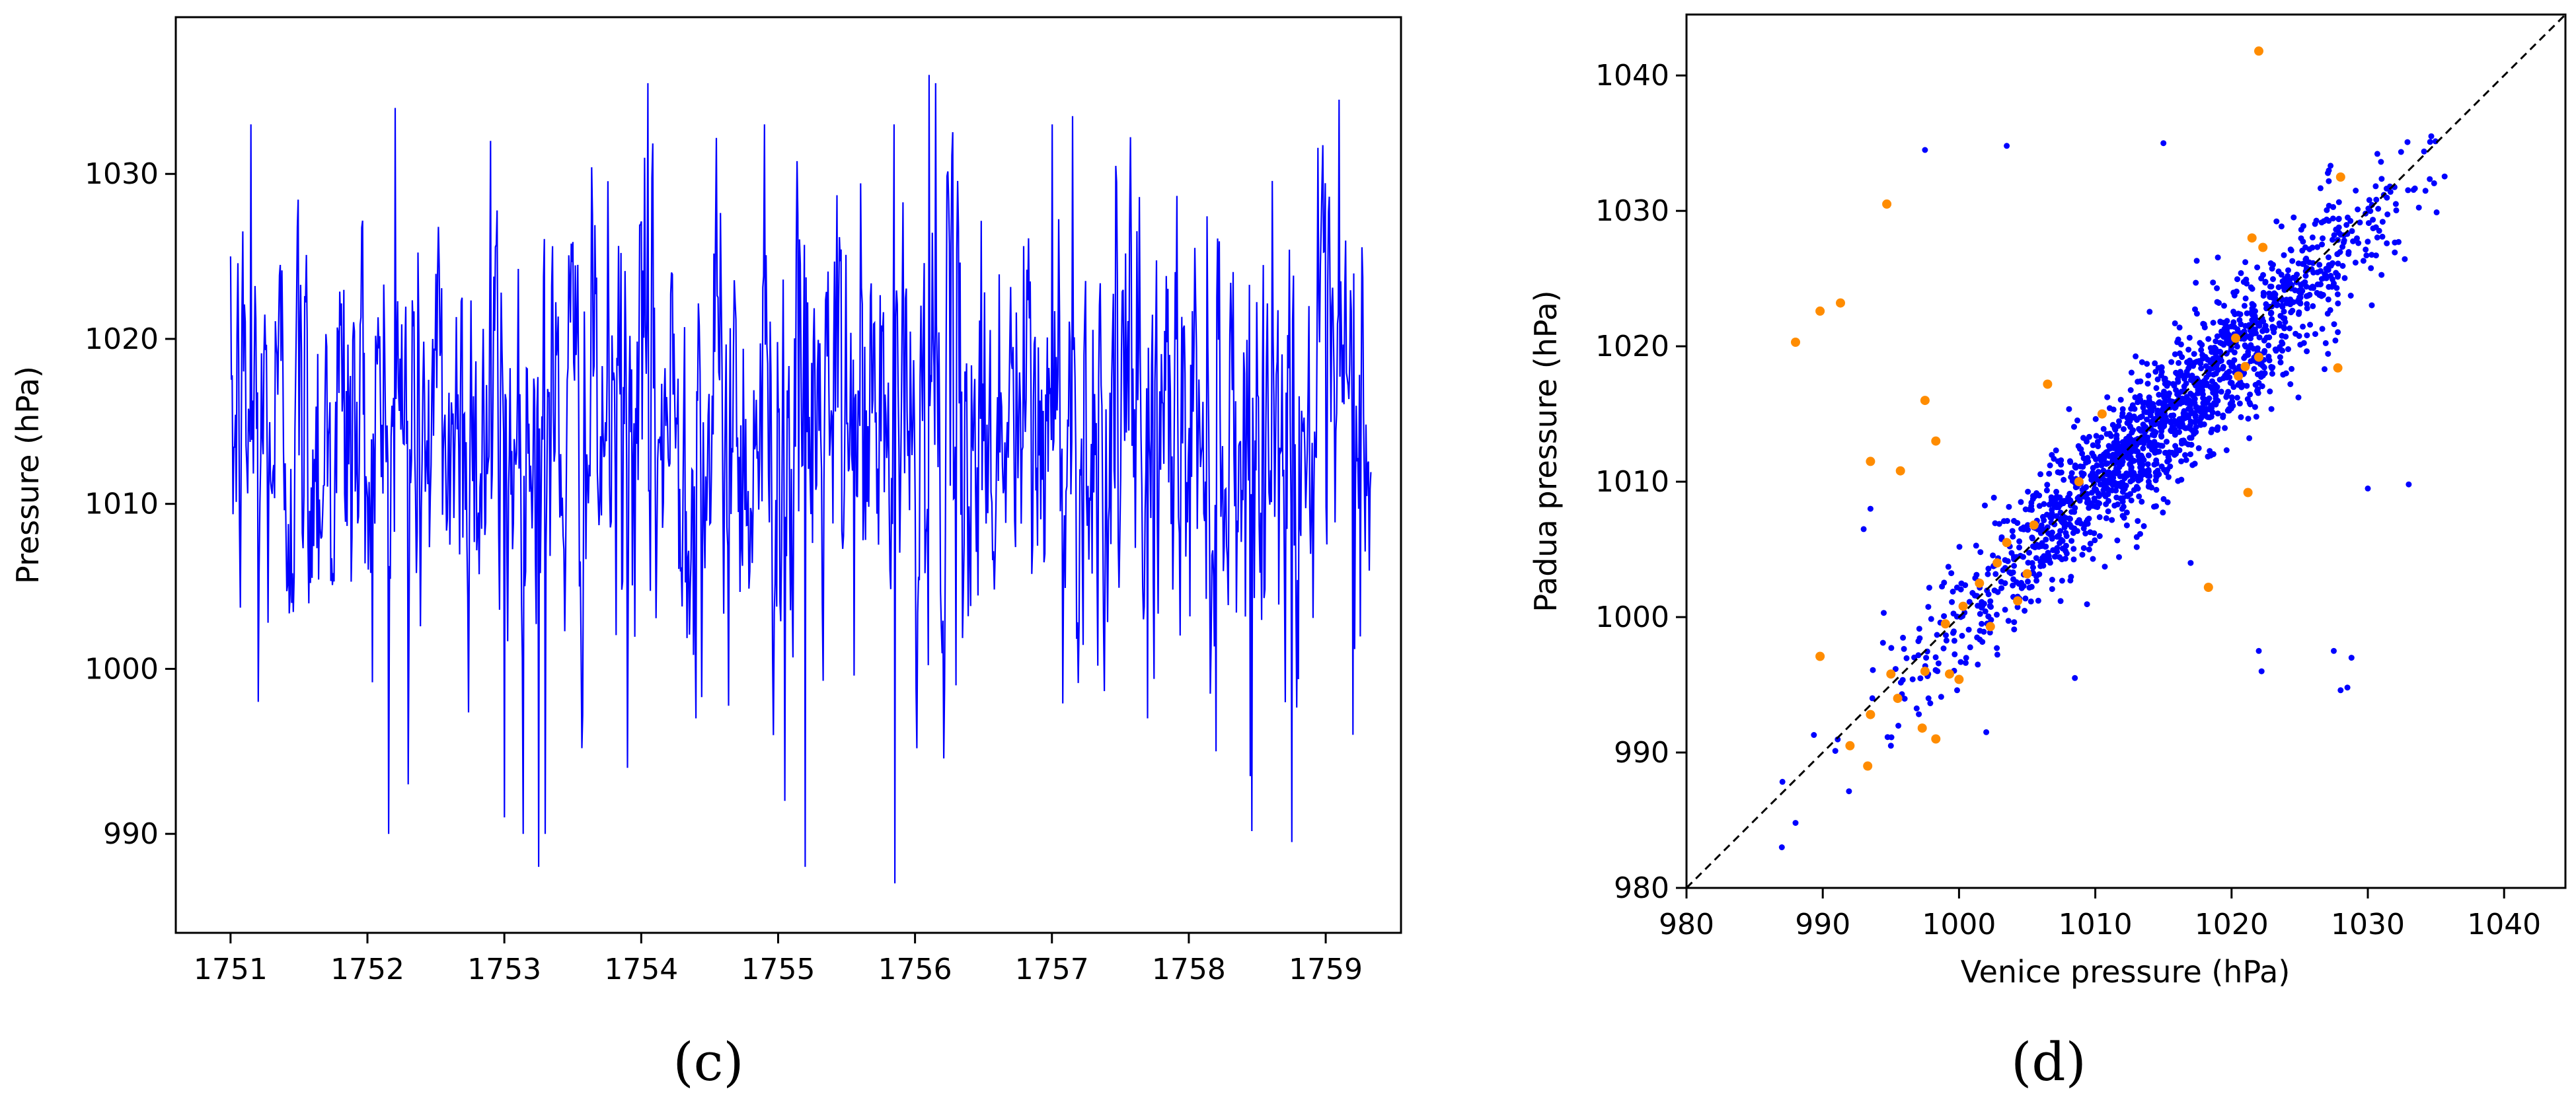  I want to click on scatter-y-tick-label: 990, so click(1641, 753).